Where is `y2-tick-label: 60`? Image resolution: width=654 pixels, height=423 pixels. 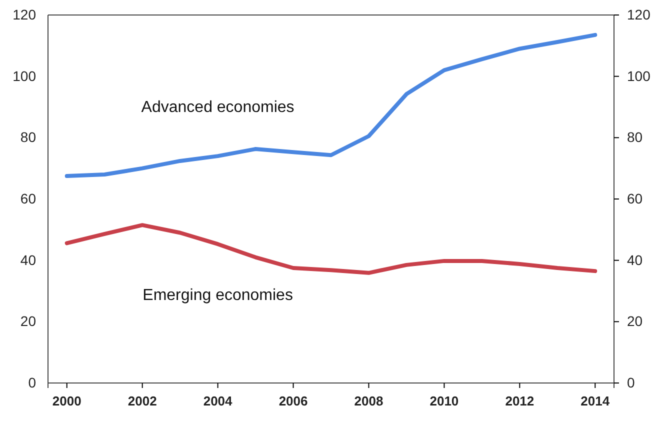 y2-tick-label: 60 is located at coordinates (635, 198).